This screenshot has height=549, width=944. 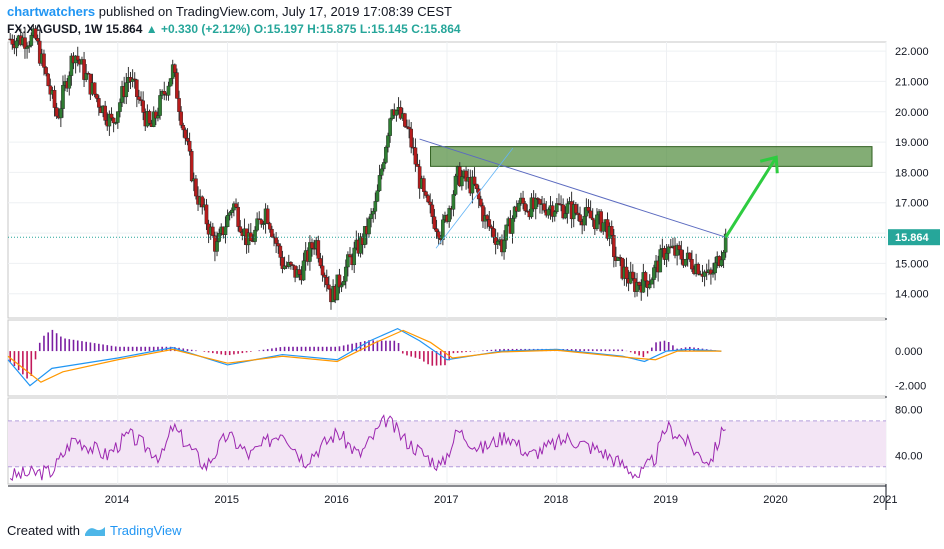 I want to click on current-price-label: 15.864, so click(x=912, y=238).